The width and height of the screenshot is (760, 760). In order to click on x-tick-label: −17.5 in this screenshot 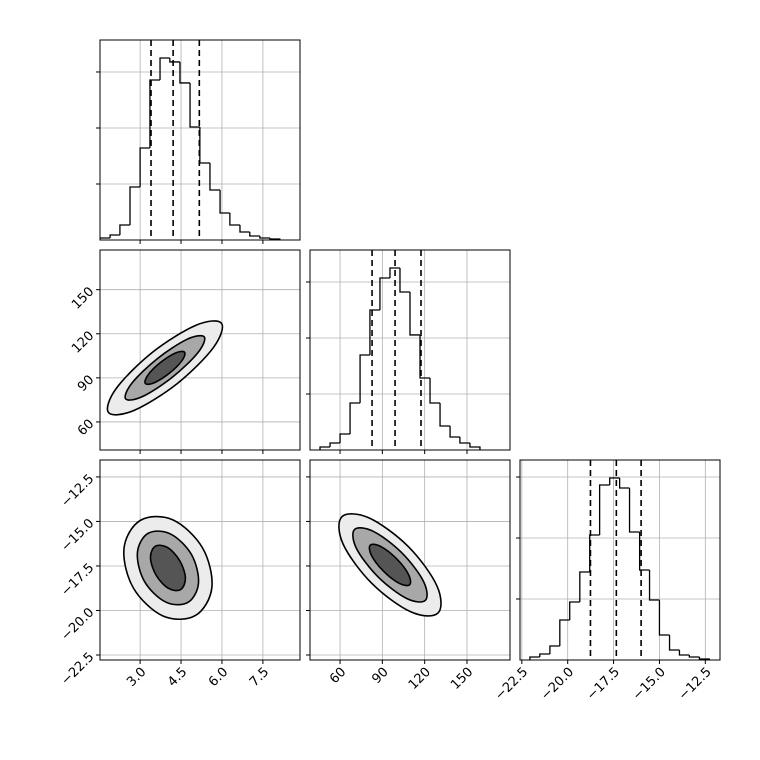, I will do `click(603, 684)`.